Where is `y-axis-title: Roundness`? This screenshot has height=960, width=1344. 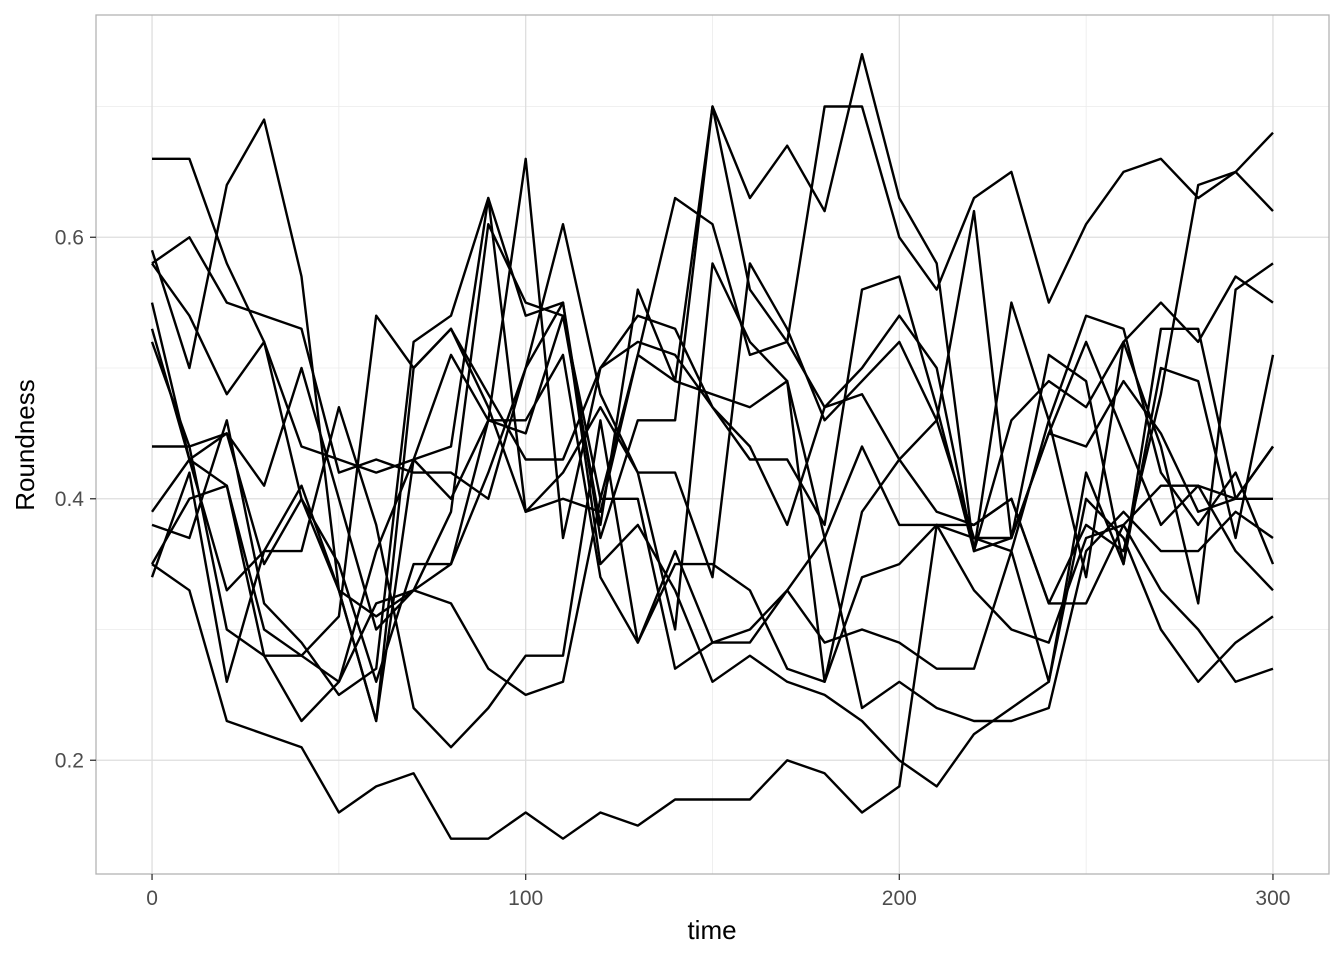
y-axis-title: Roundness is located at coordinates (25, 445).